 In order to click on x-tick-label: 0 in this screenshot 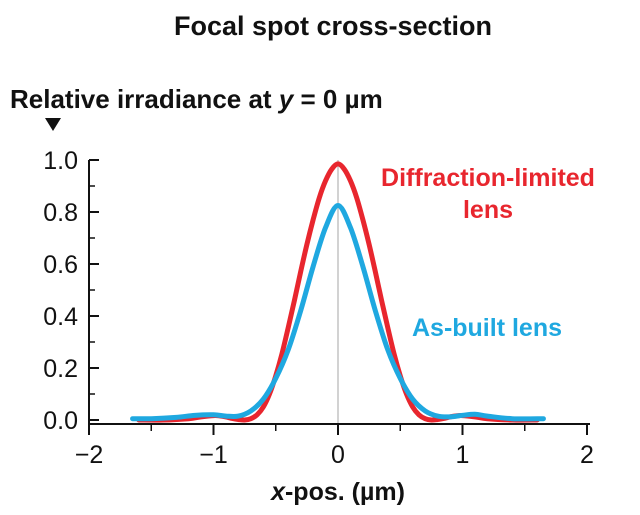, I will do `click(338, 455)`.